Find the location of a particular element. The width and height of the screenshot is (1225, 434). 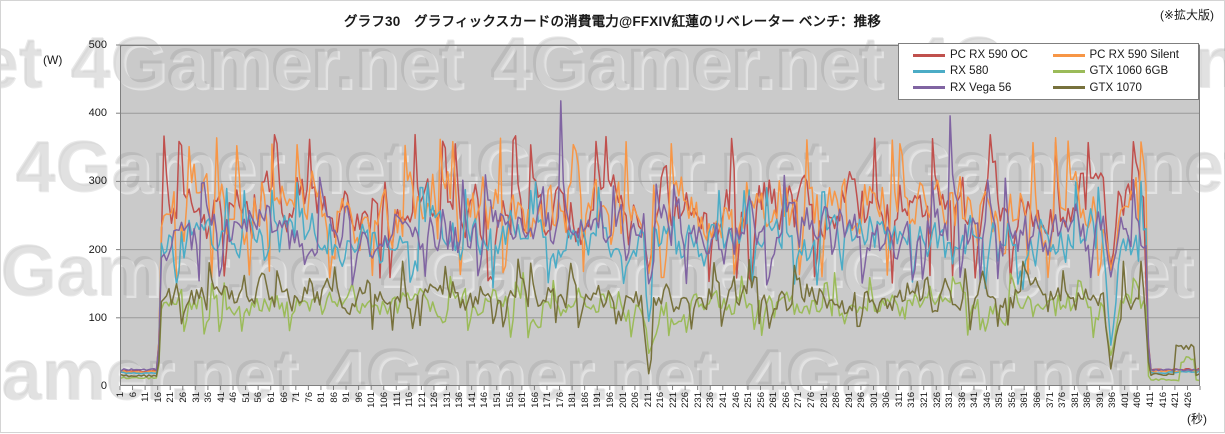

y-tick-label: 200 is located at coordinates (97, 249).